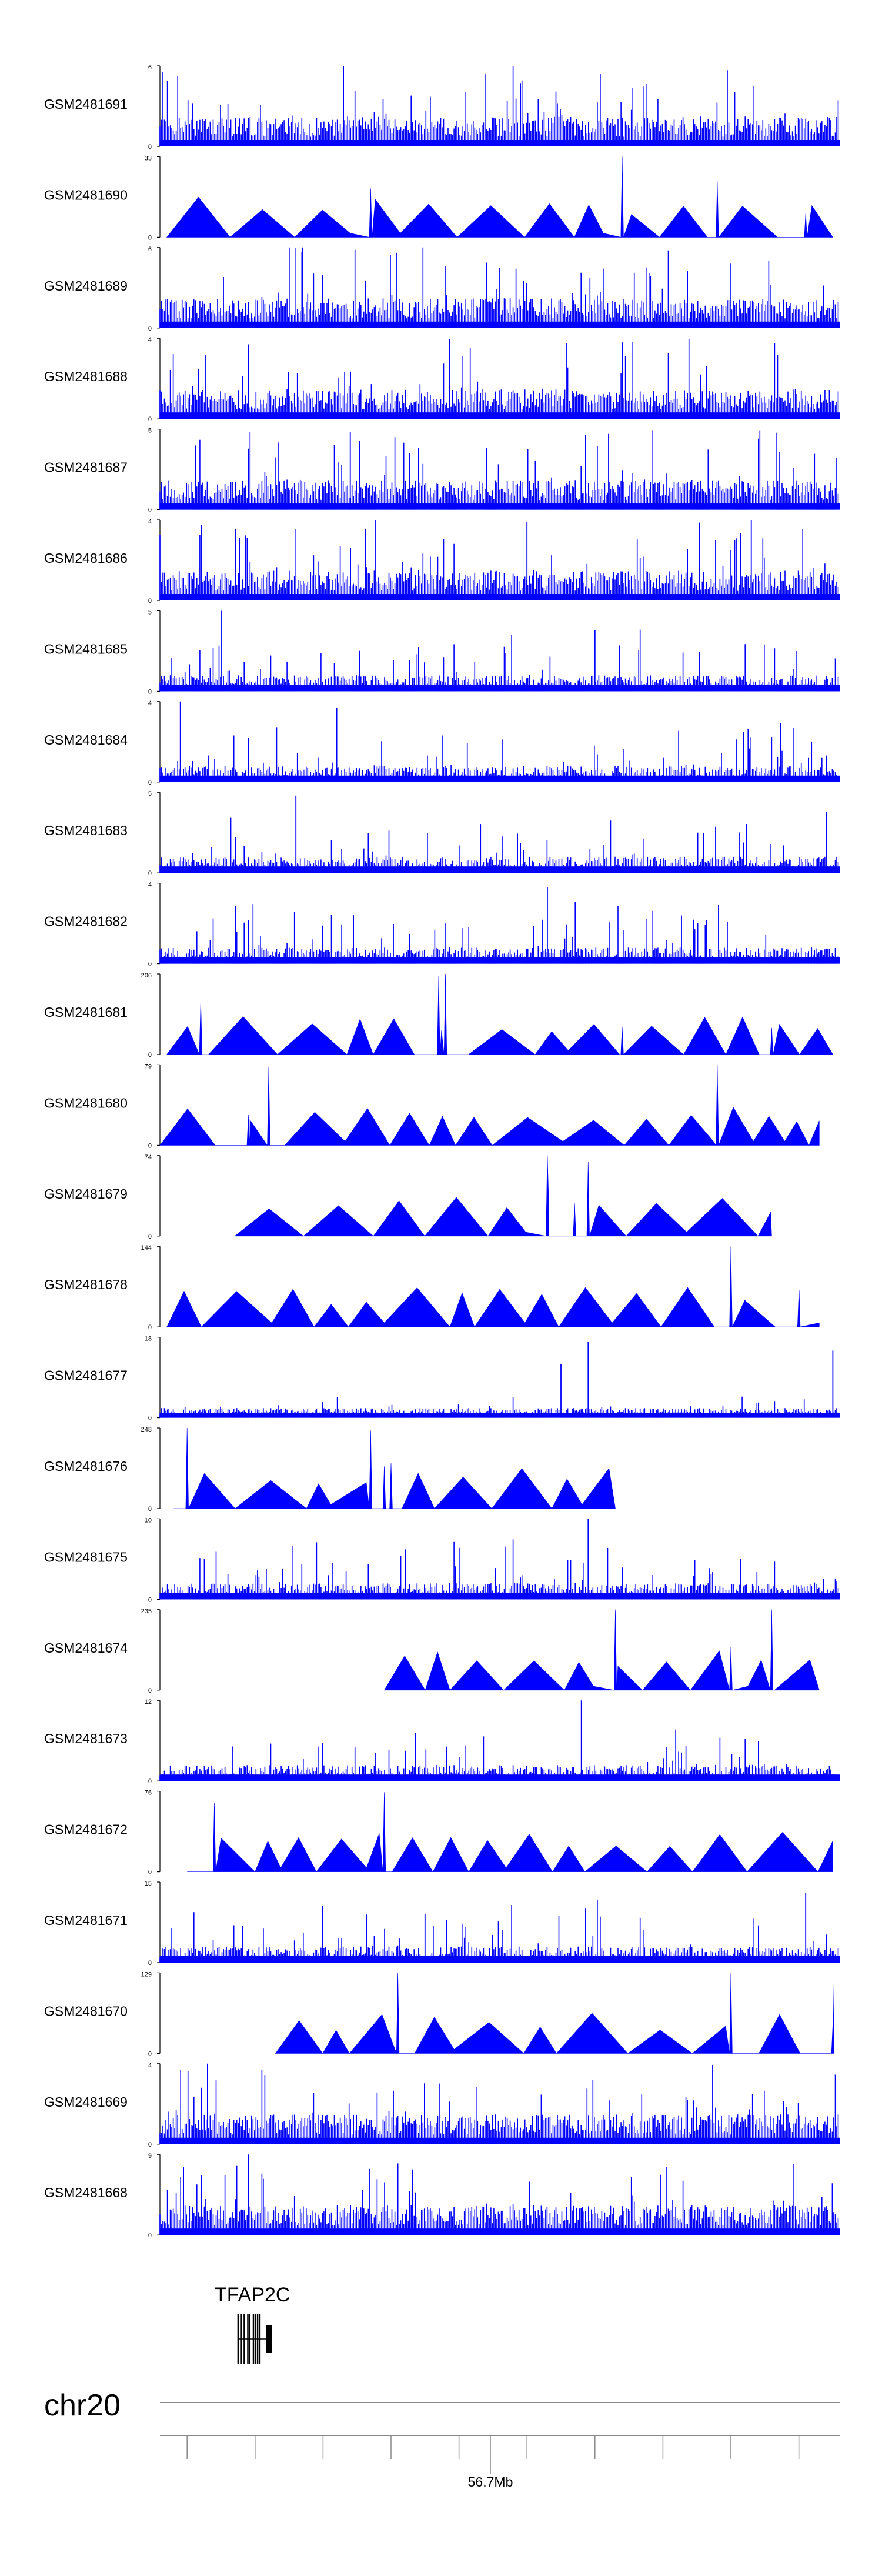 Image resolution: width=882 pixels, height=2576 pixels. What do you see at coordinates (500, 2462) in the screenshot?
I see `genomic-axis: 56.7Mb` at bounding box center [500, 2462].